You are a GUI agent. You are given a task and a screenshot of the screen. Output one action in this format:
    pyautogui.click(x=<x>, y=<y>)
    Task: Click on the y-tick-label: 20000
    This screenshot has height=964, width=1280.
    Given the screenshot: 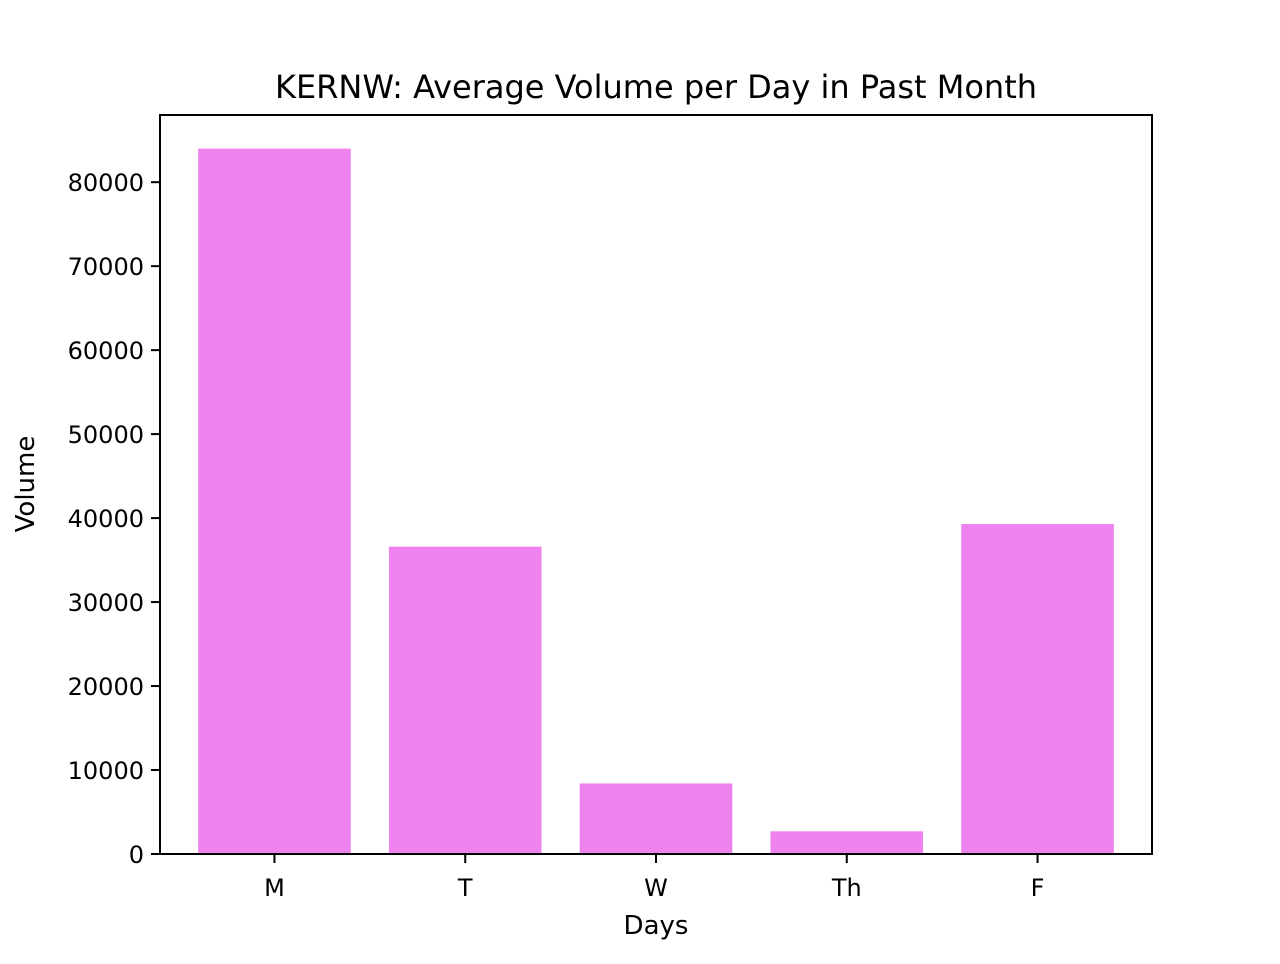 What is the action you would take?
    pyautogui.click(x=106, y=687)
    